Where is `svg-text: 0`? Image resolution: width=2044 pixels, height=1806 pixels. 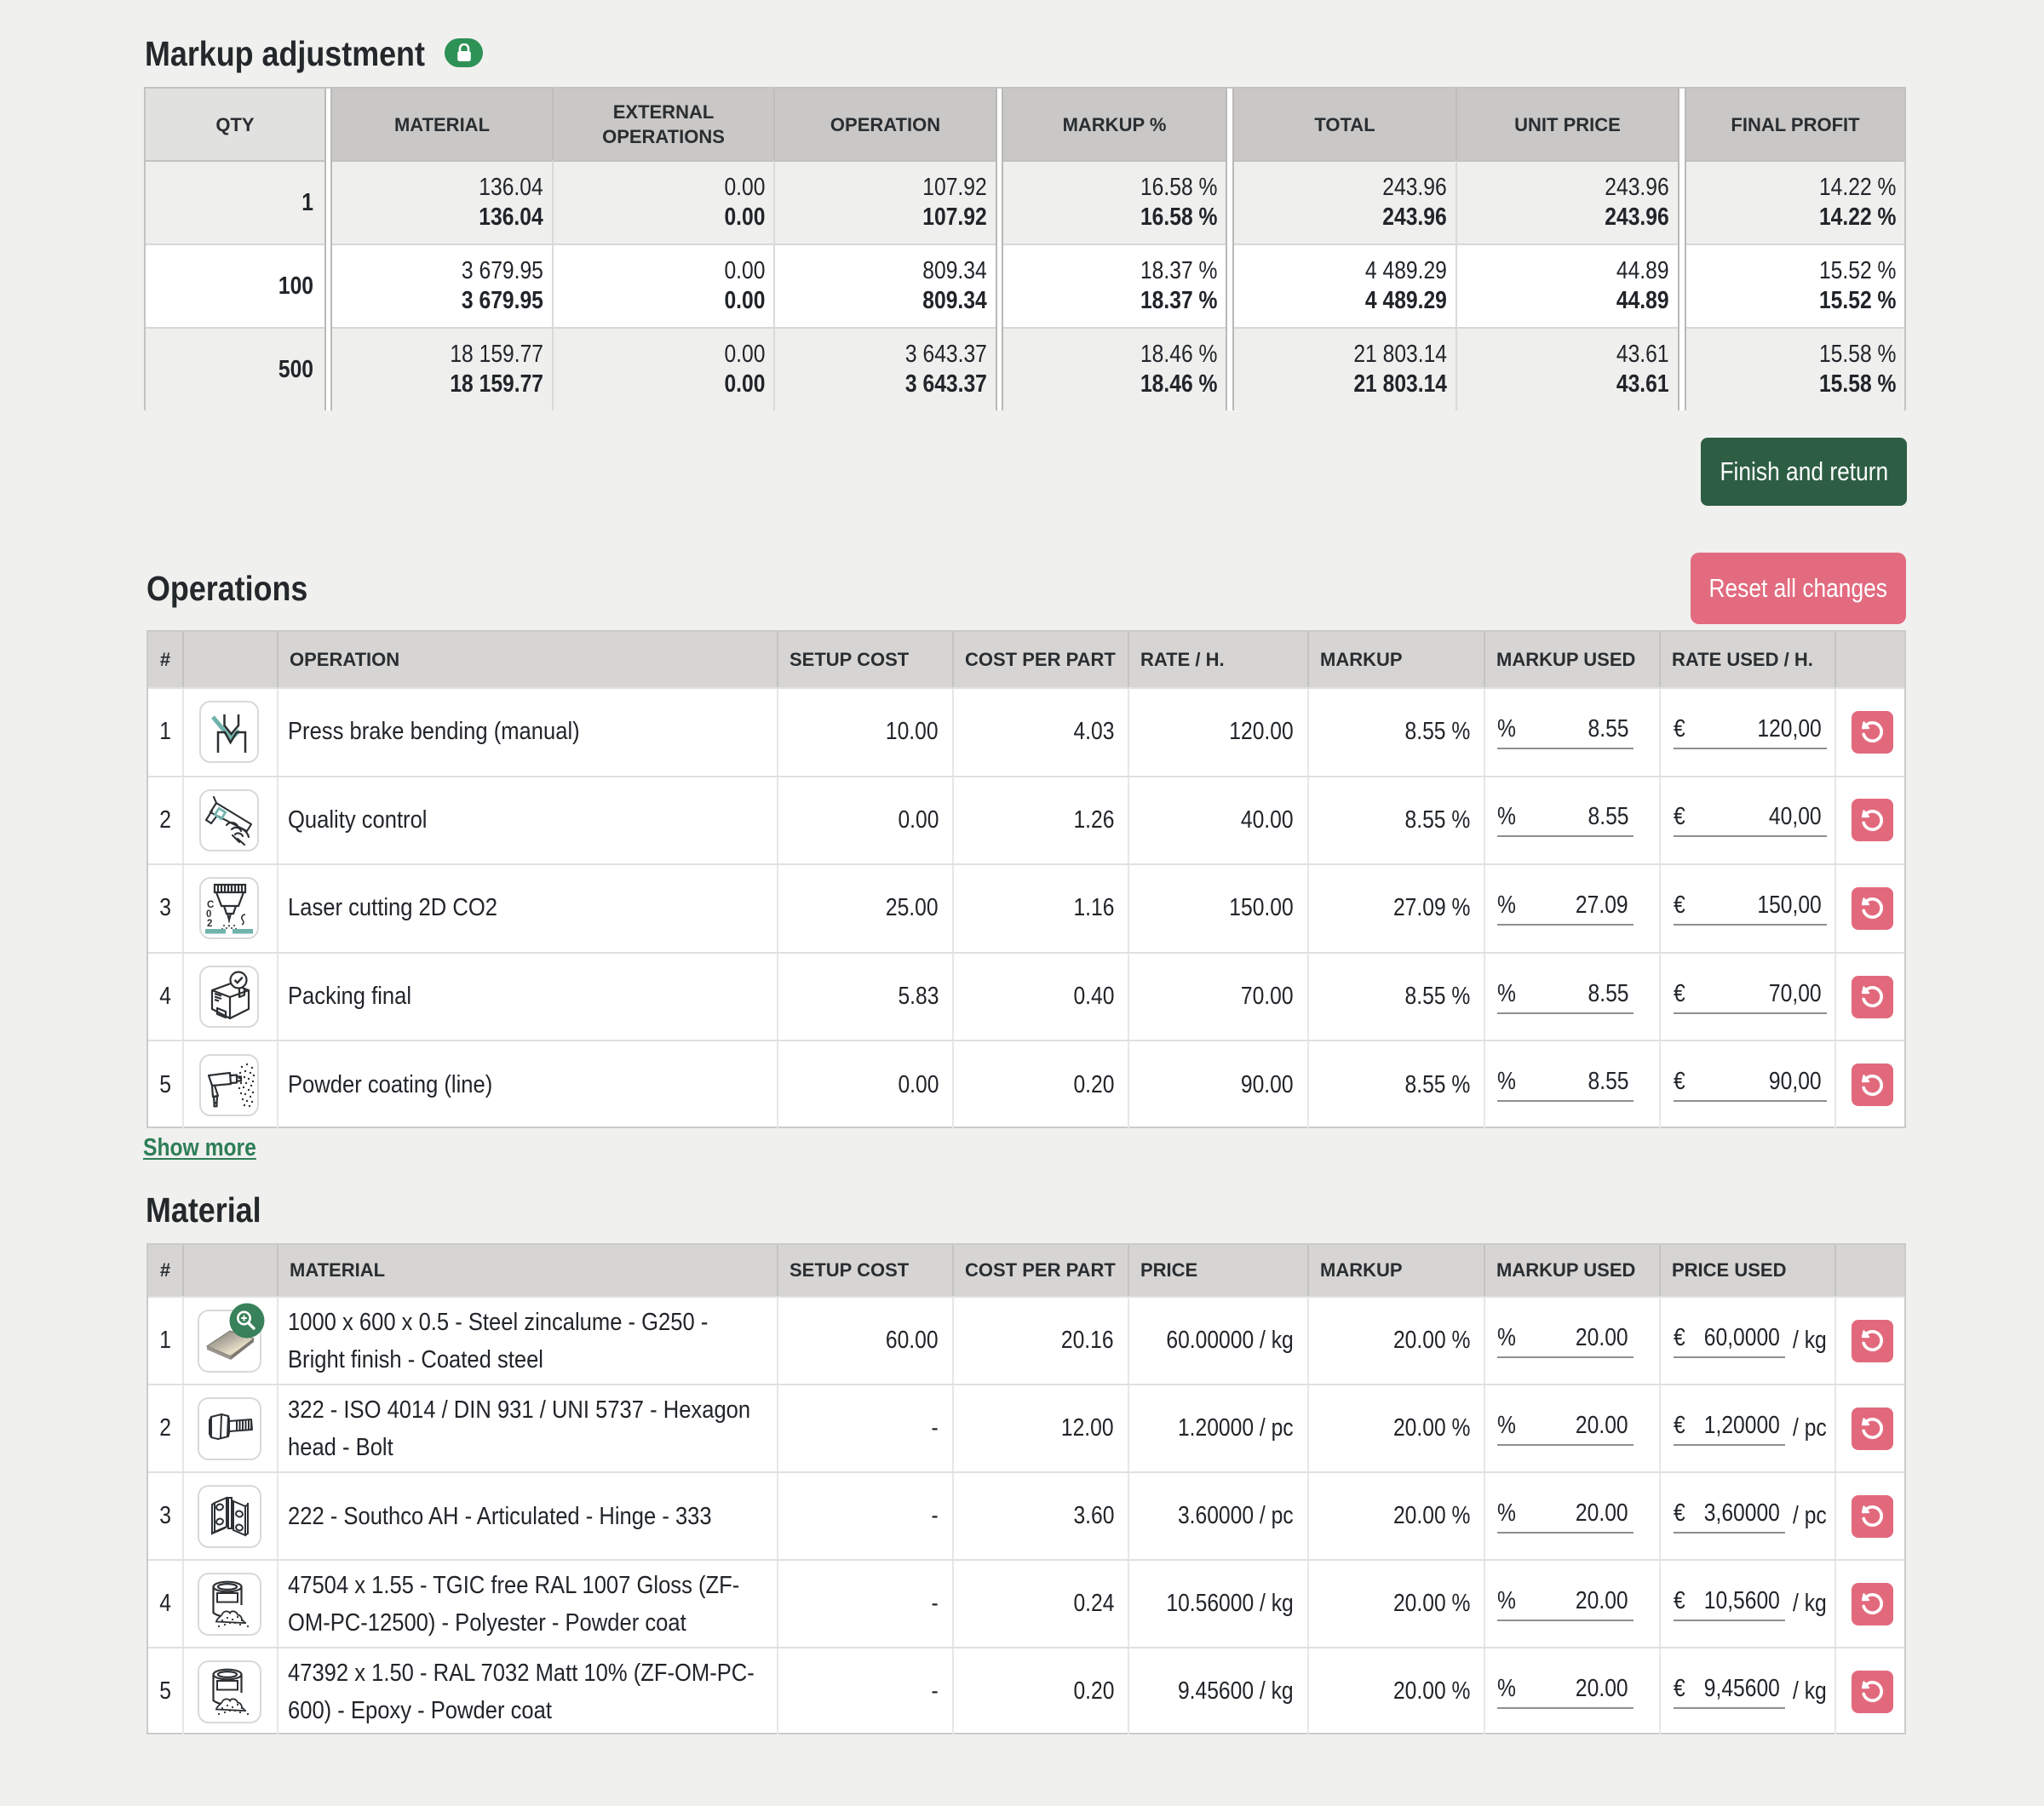 svg-text: 0 is located at coordinates (208, 915).